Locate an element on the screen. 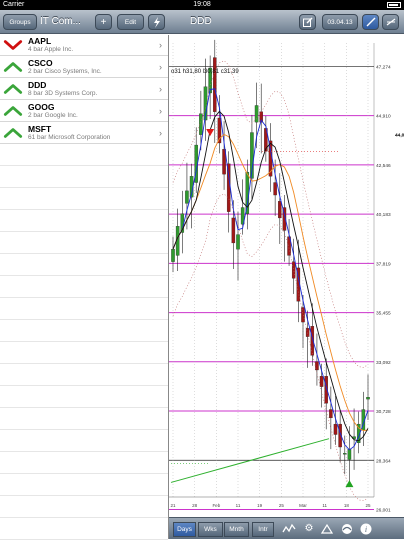  watchlist-row-ddd: DDD 8 bar 3D Systems Corp. › is located at coordinates (84, 89).